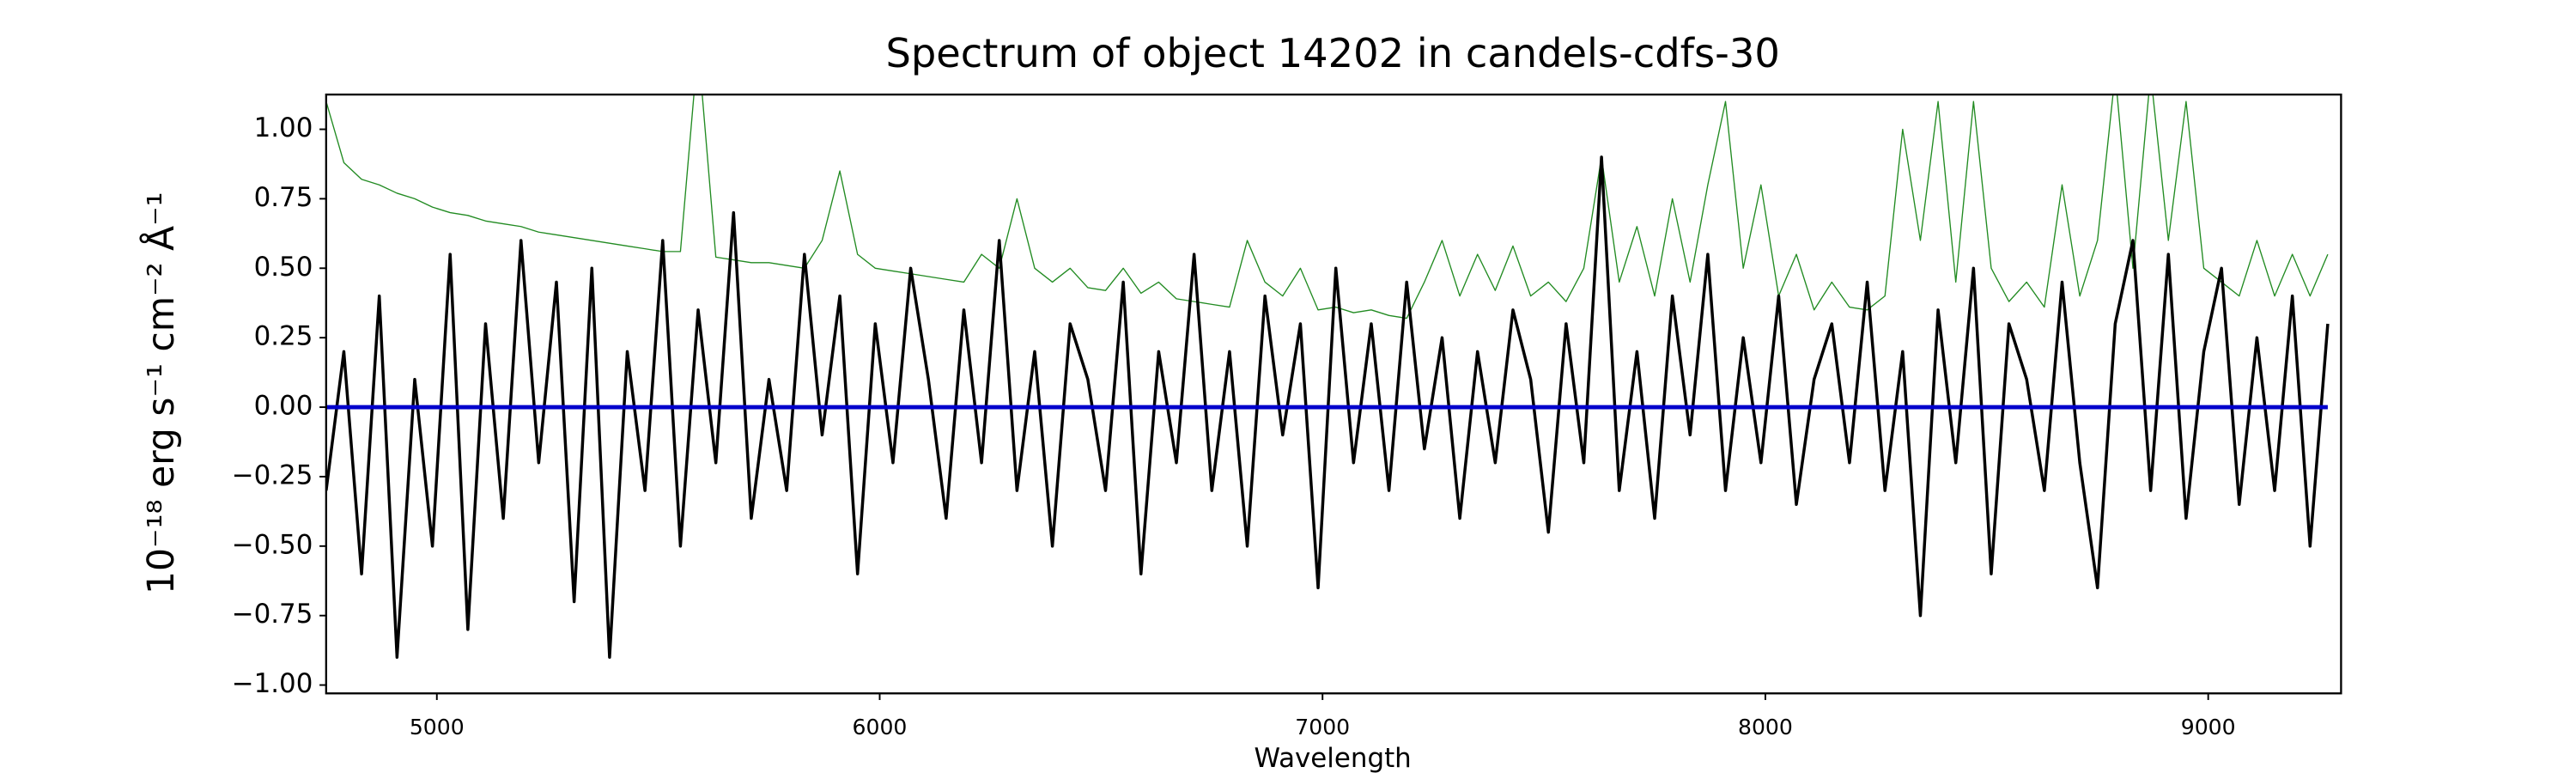 This screenshot has height=773, width=2576. Describe the element at coordinates (283, 197) in the screenshot. I see `y-tick-label: 0.75` at that location.